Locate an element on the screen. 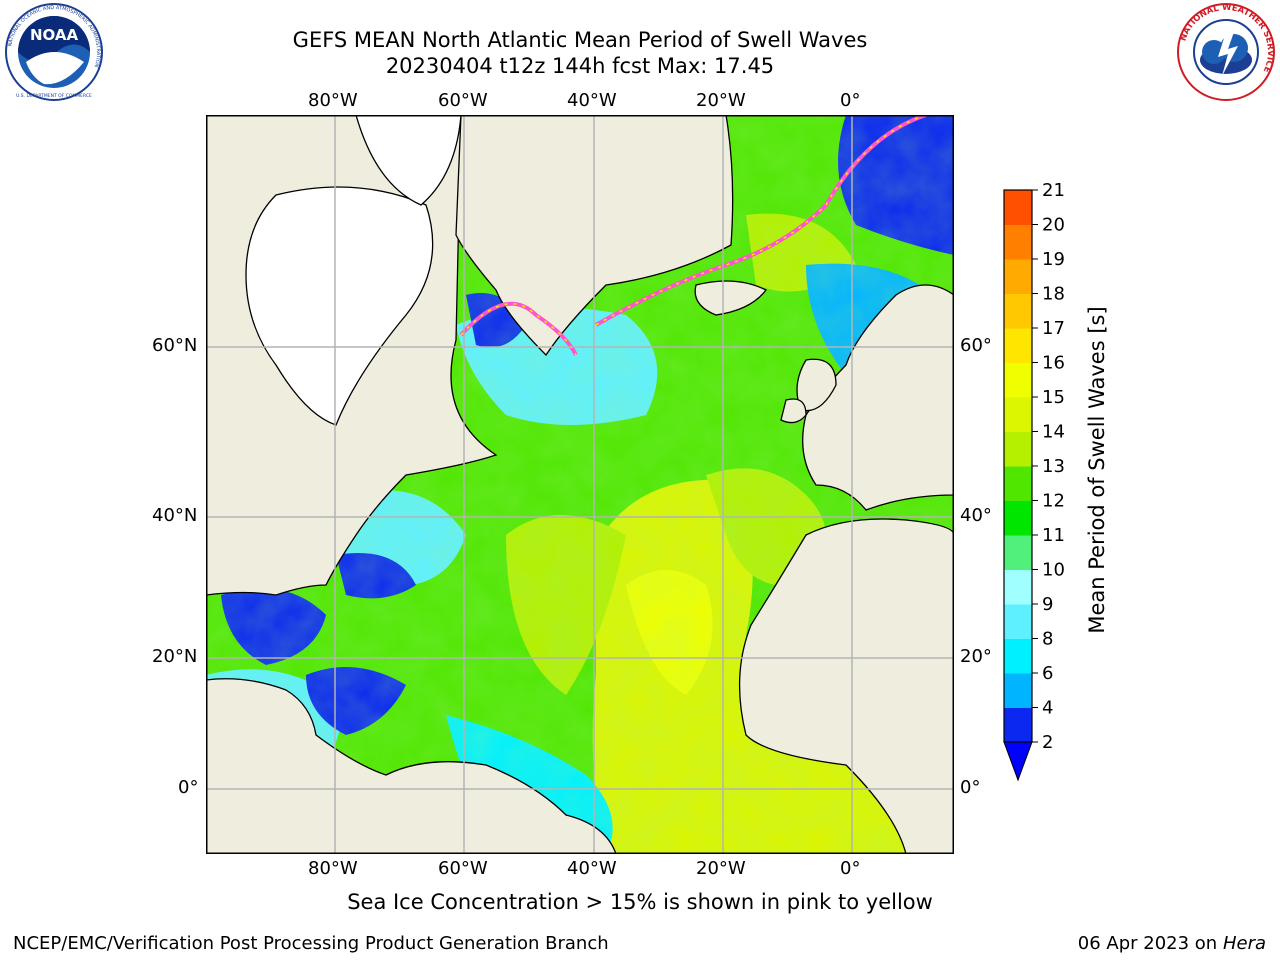 This screenshot has width=1280, height=960. lat-label-left: 40°N is located at coordinates (175, 515).